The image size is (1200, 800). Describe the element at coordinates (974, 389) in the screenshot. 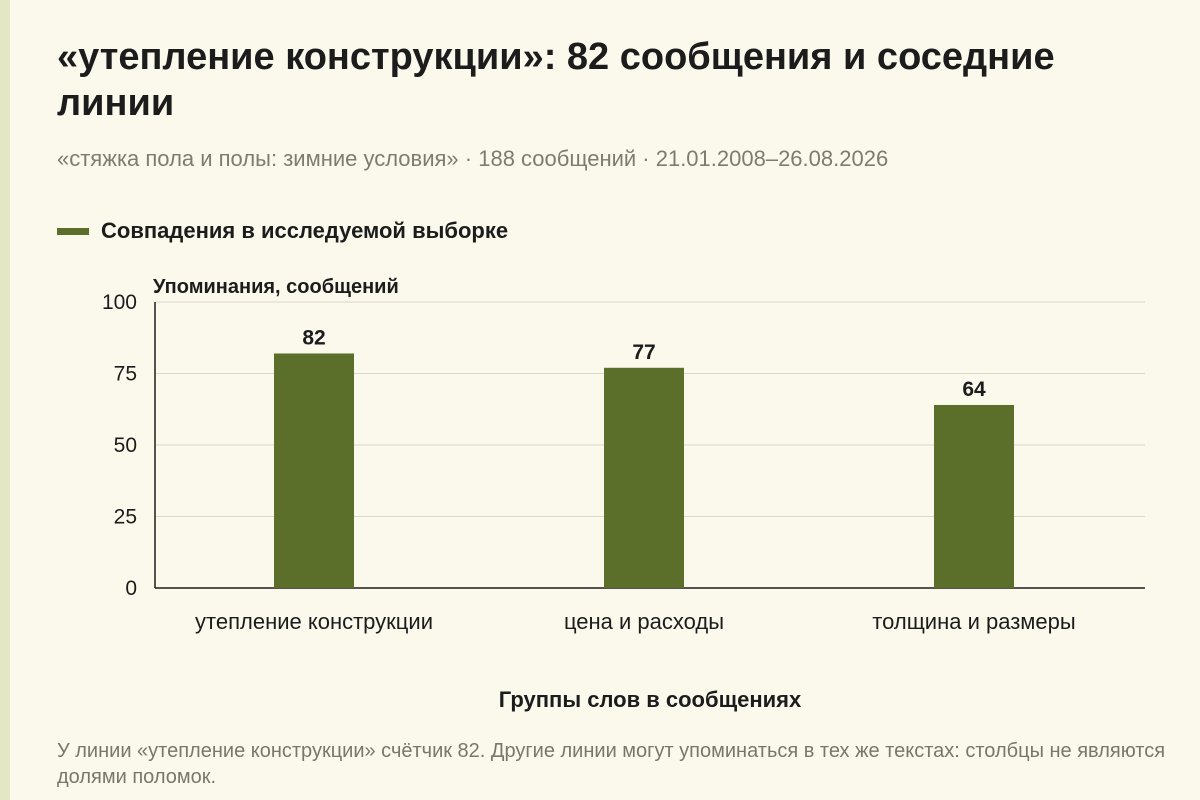

I see `data-label: 64` at that location.